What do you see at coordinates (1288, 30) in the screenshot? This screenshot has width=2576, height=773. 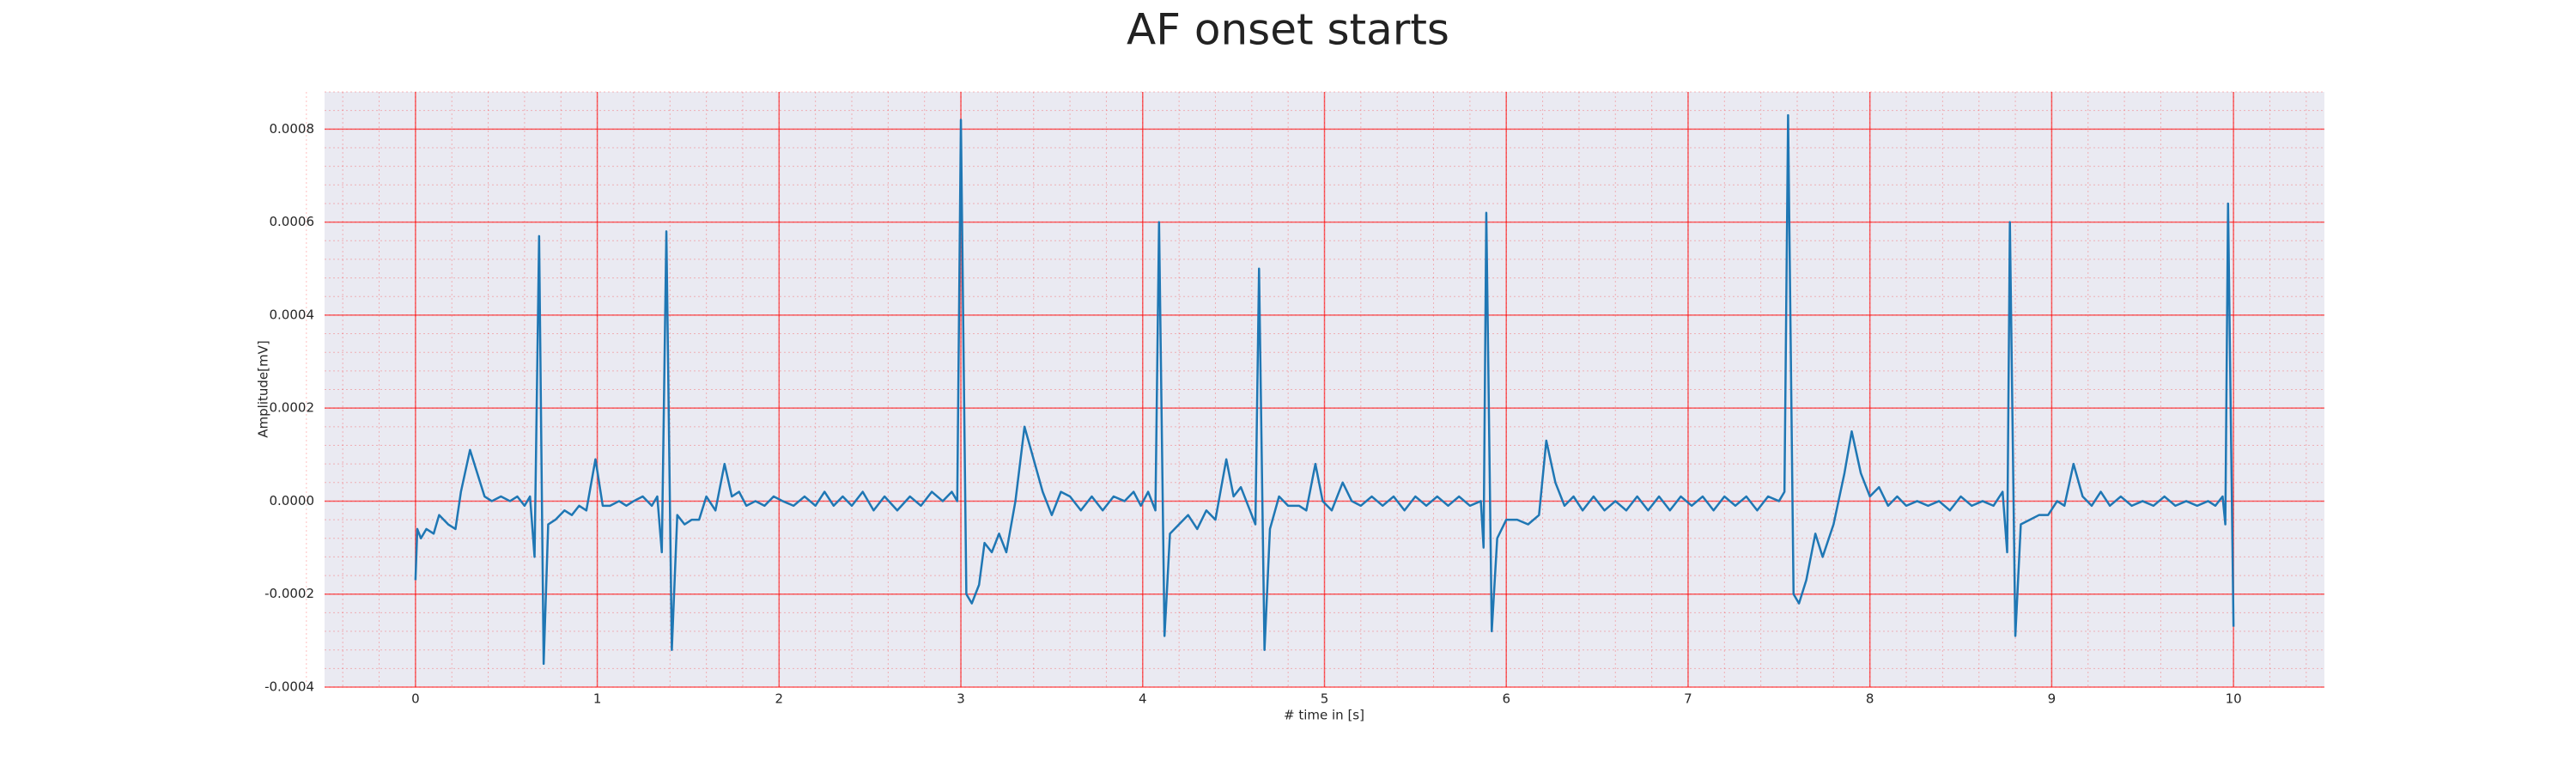 I see `chart-title: AF onset starts` at bounding box center [1288, 30].